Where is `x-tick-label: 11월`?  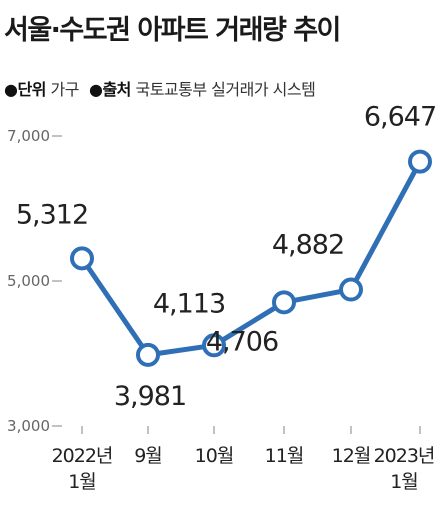 x-tick-label: 11월 is located at coordinates (284, 456).